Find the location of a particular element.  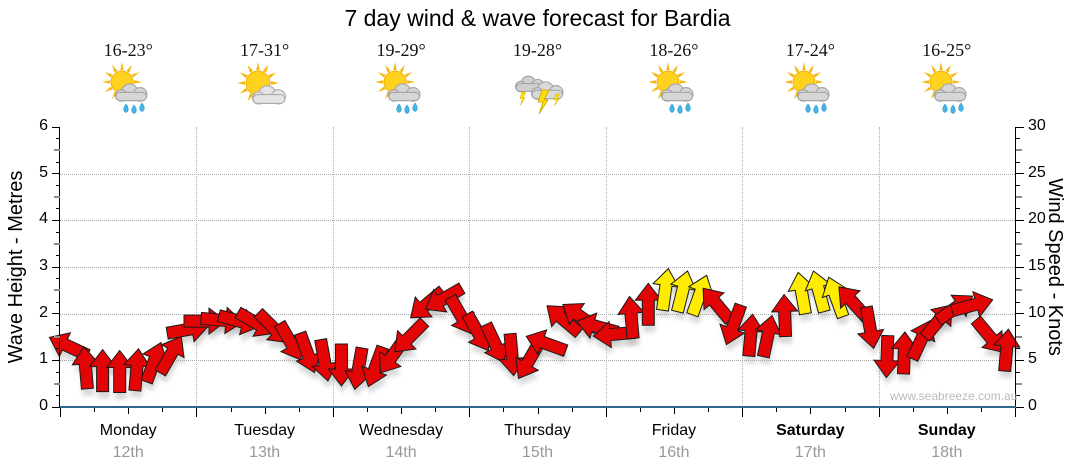

day-label-friday: Friday is located at coordinates (674, 430).